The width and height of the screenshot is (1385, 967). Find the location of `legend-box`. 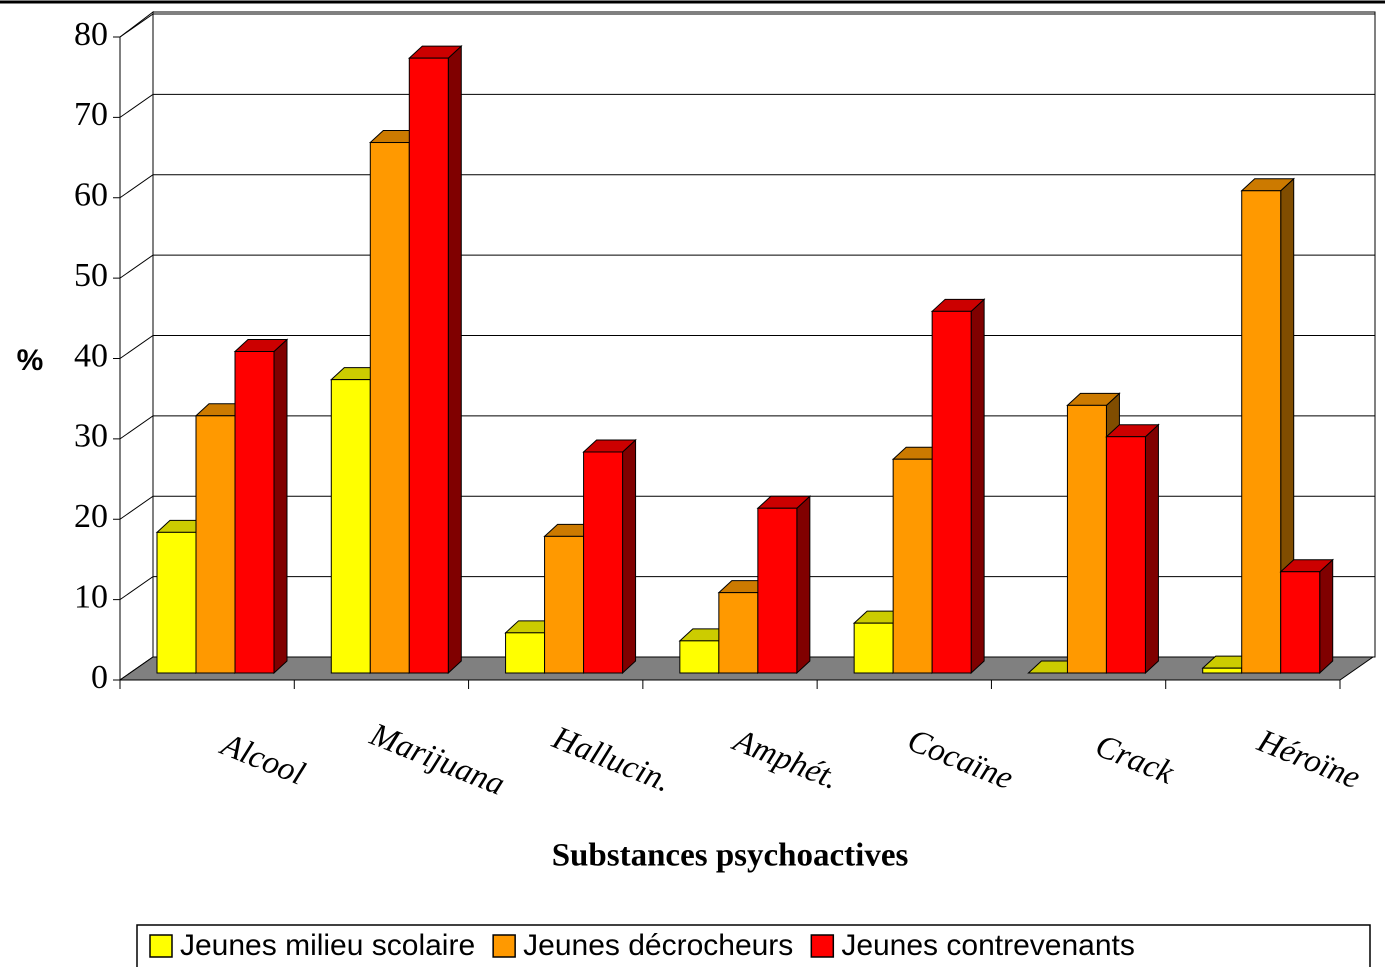

legend-box is located at coordinates (753, 945).